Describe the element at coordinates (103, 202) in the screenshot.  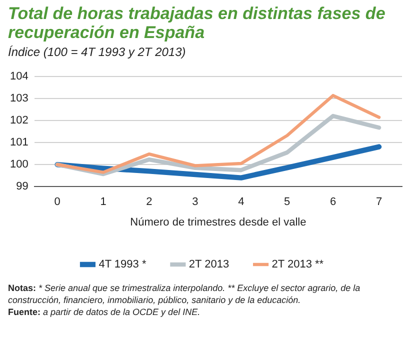
I see `x-tick-label: 1` at that location.